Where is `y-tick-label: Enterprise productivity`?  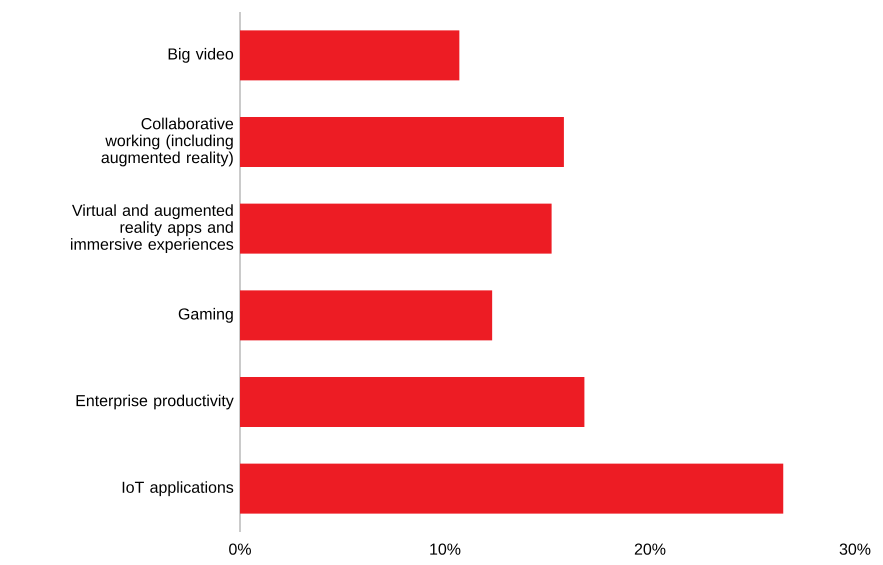
y-tick-label: Enterprise productivity is located at coordinates (155, 402).